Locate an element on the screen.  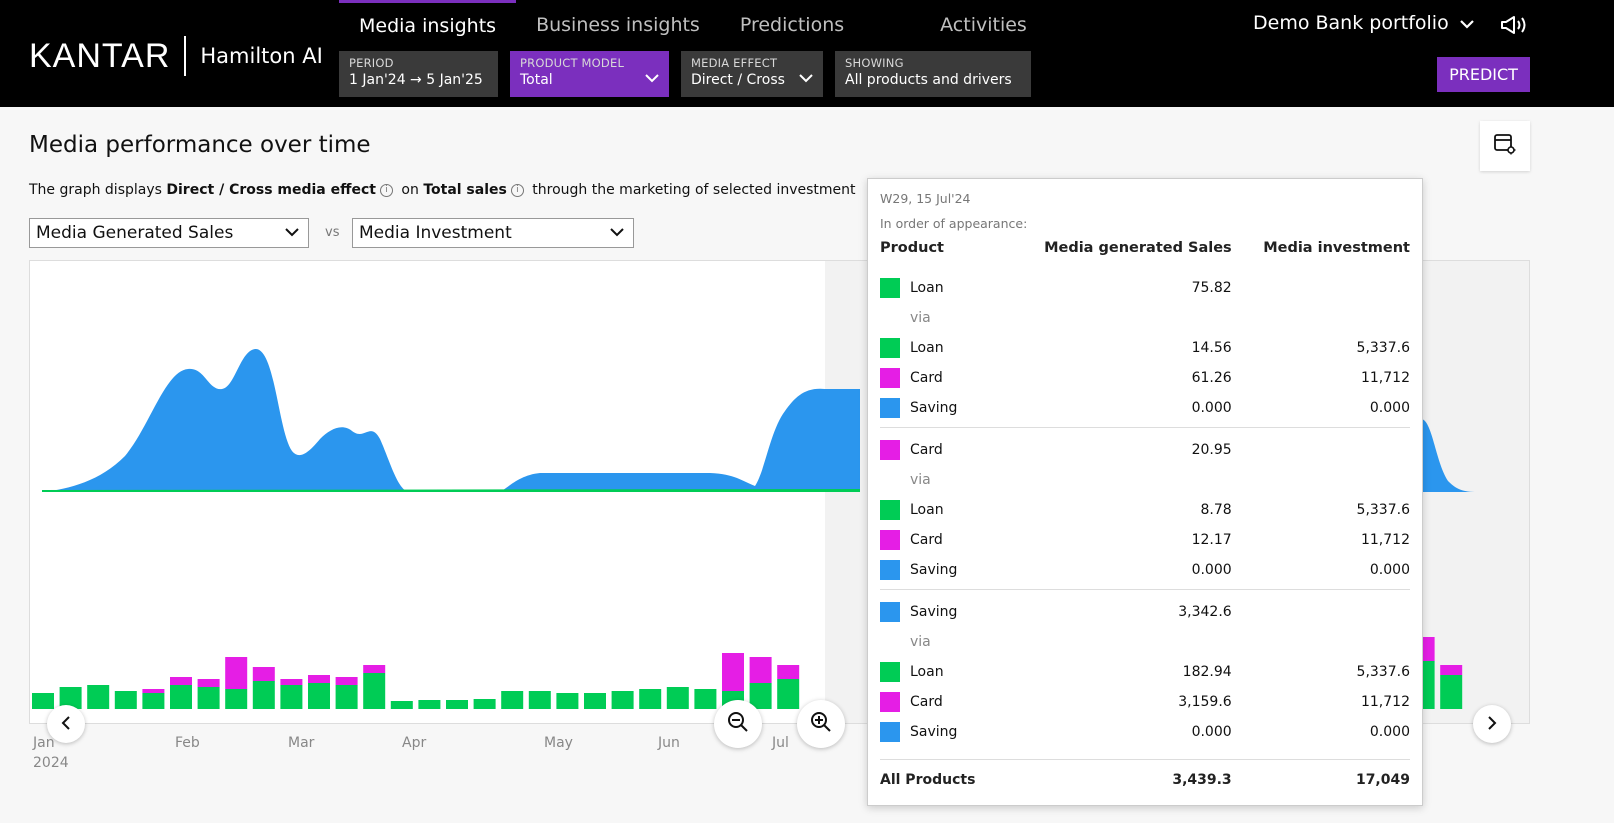
total-sales: 3,439.3 is located at coordinates (1202, 779).